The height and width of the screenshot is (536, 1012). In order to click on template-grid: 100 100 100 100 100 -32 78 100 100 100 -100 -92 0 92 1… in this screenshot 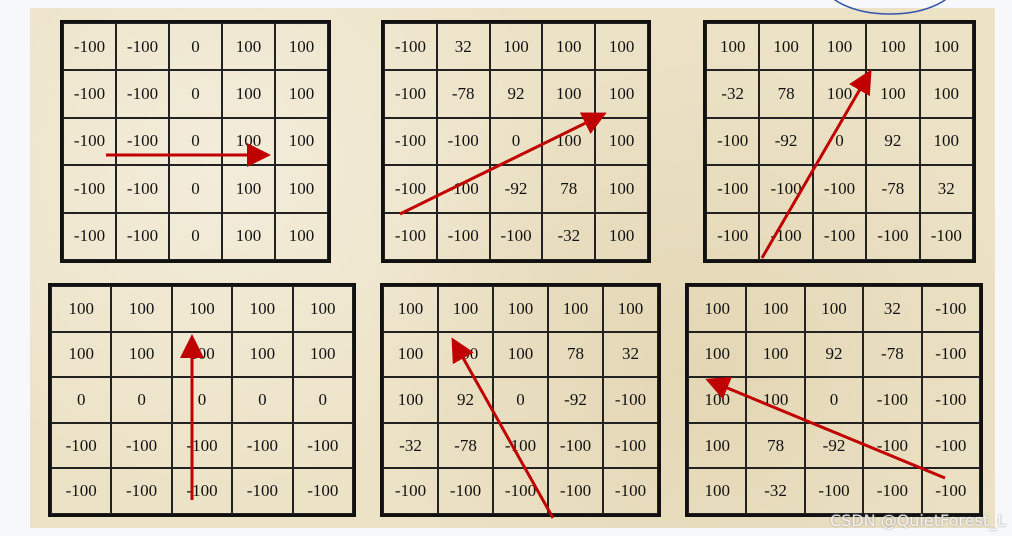, I will do `click(839, 141)`.